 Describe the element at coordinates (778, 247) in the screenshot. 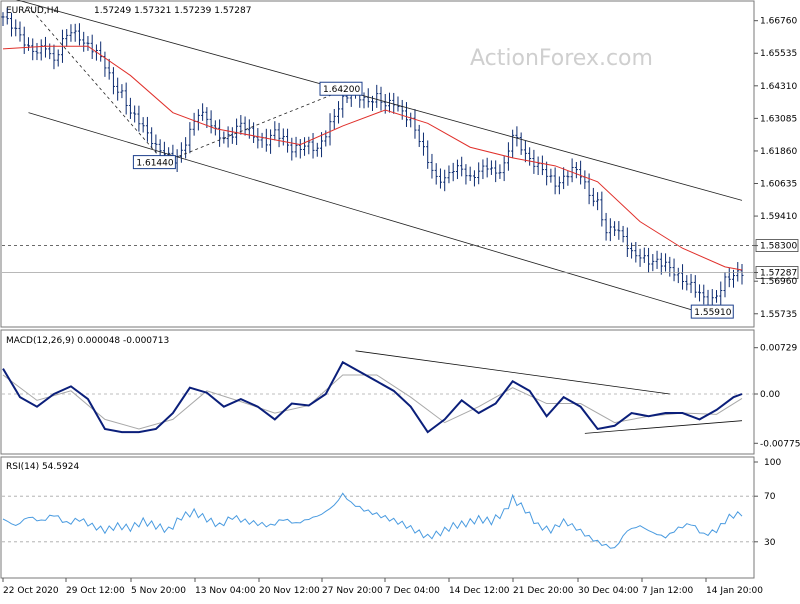

I see `price-tick-label: 1.58300` at that location.